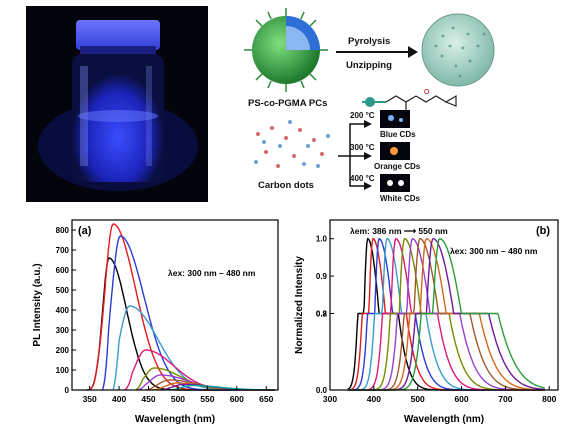  What do you see at coordinates (362, 147) in the screenshot?
I see `branch-temp-300: 300 °C` at bounding box center [362, 147].